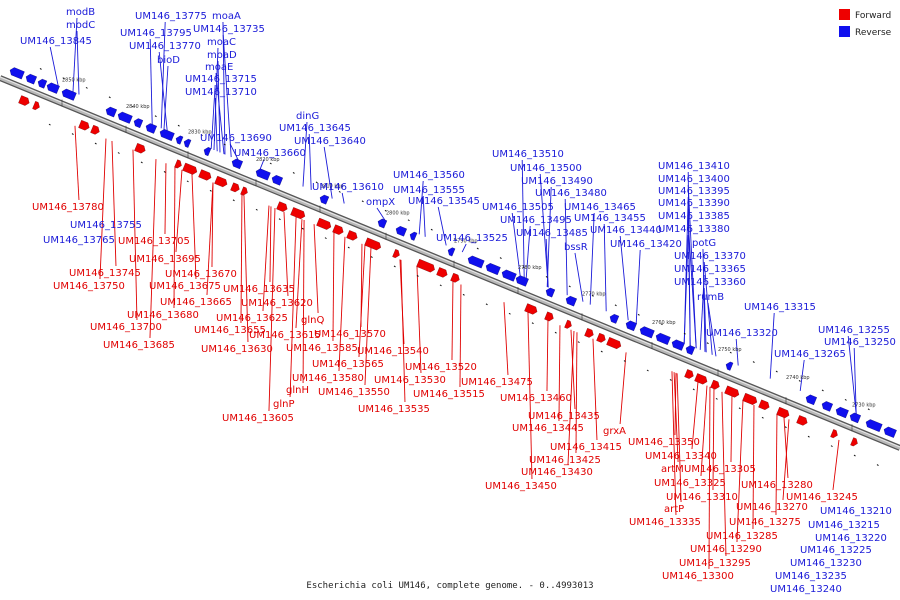 The height and width of the screenshot is (600, 900). I want to click on reverse-gene-label: UM146_13400, so click(694, 179).